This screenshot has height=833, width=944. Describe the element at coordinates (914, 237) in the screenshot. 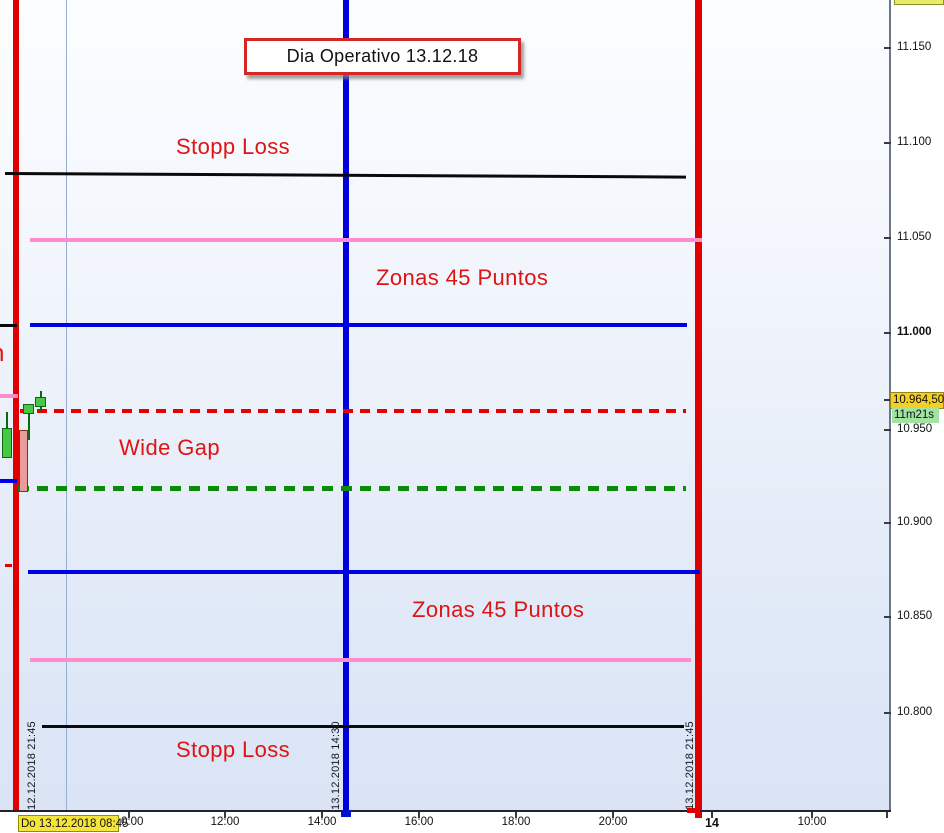

I see `y-axis-label: 11.050` at that location.